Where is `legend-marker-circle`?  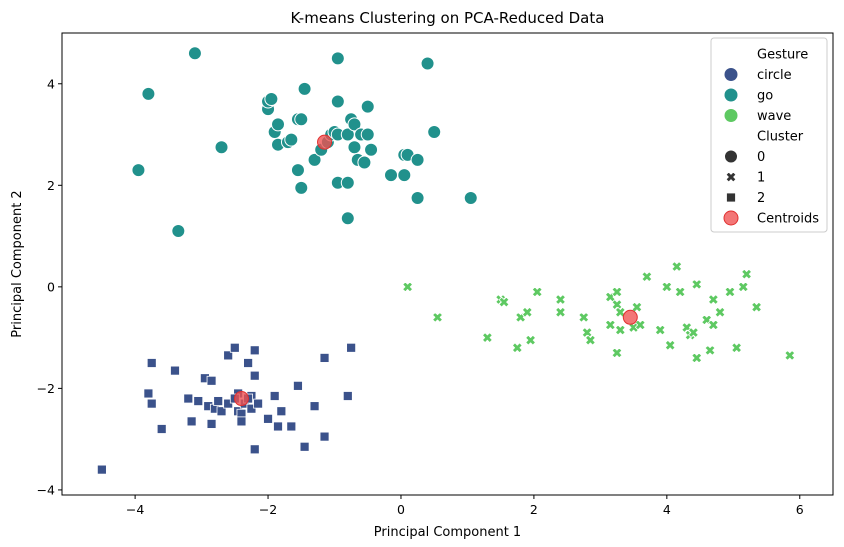
legend-marker-circle is located at coordinates (731, 74).